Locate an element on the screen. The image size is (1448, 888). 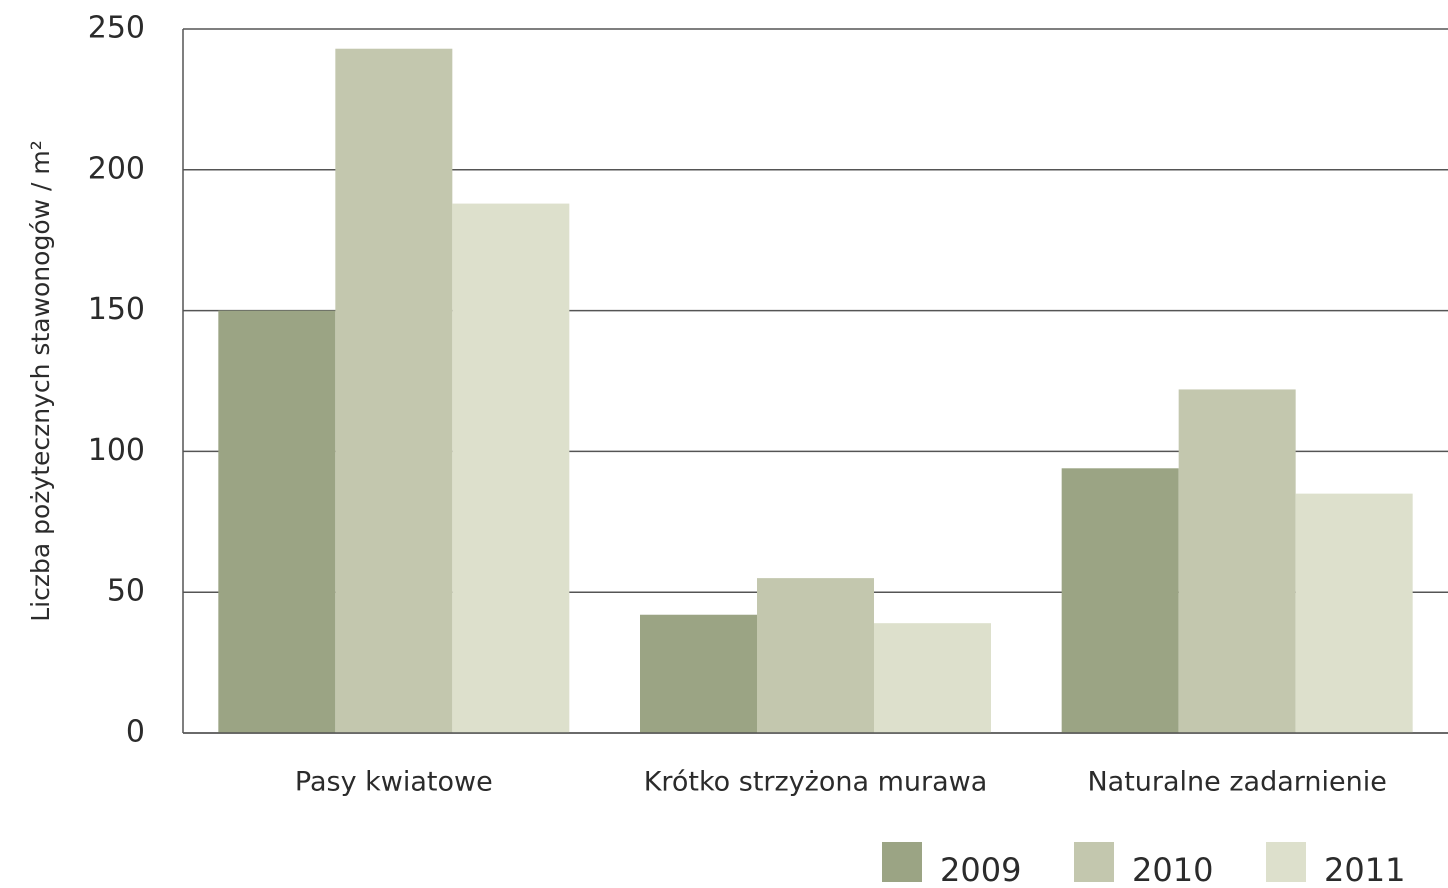
legend-label: 2011 is located at coordinates (1364, 869).